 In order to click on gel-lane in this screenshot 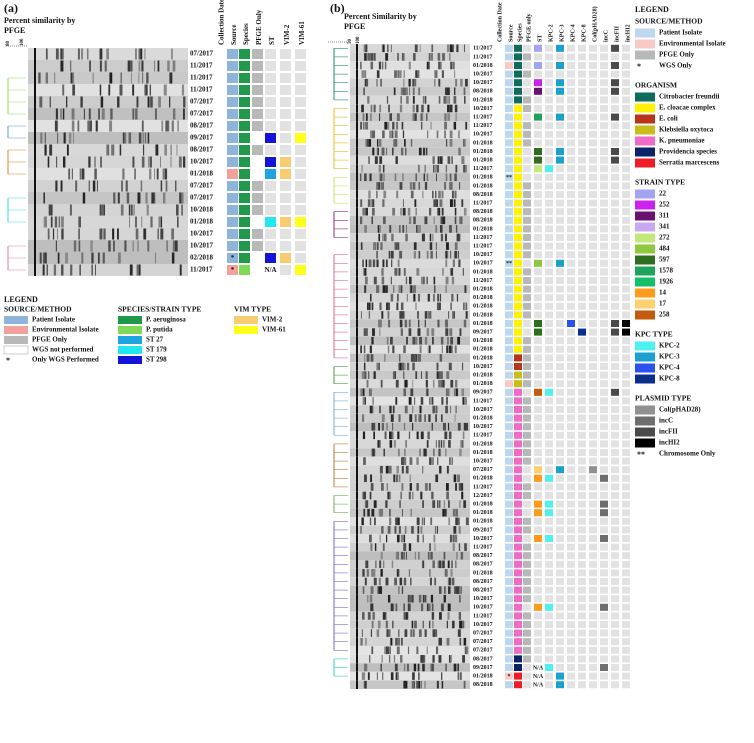, I will do `click(410, 641)`.